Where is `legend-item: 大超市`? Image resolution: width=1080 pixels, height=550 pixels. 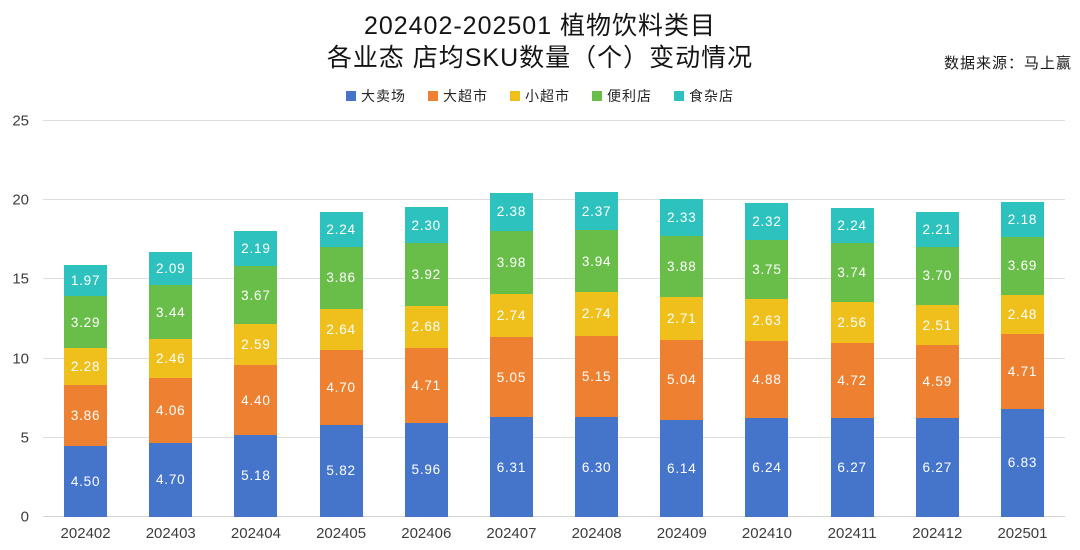 legend-item: 大超市 is located at coordinates (458, 96).